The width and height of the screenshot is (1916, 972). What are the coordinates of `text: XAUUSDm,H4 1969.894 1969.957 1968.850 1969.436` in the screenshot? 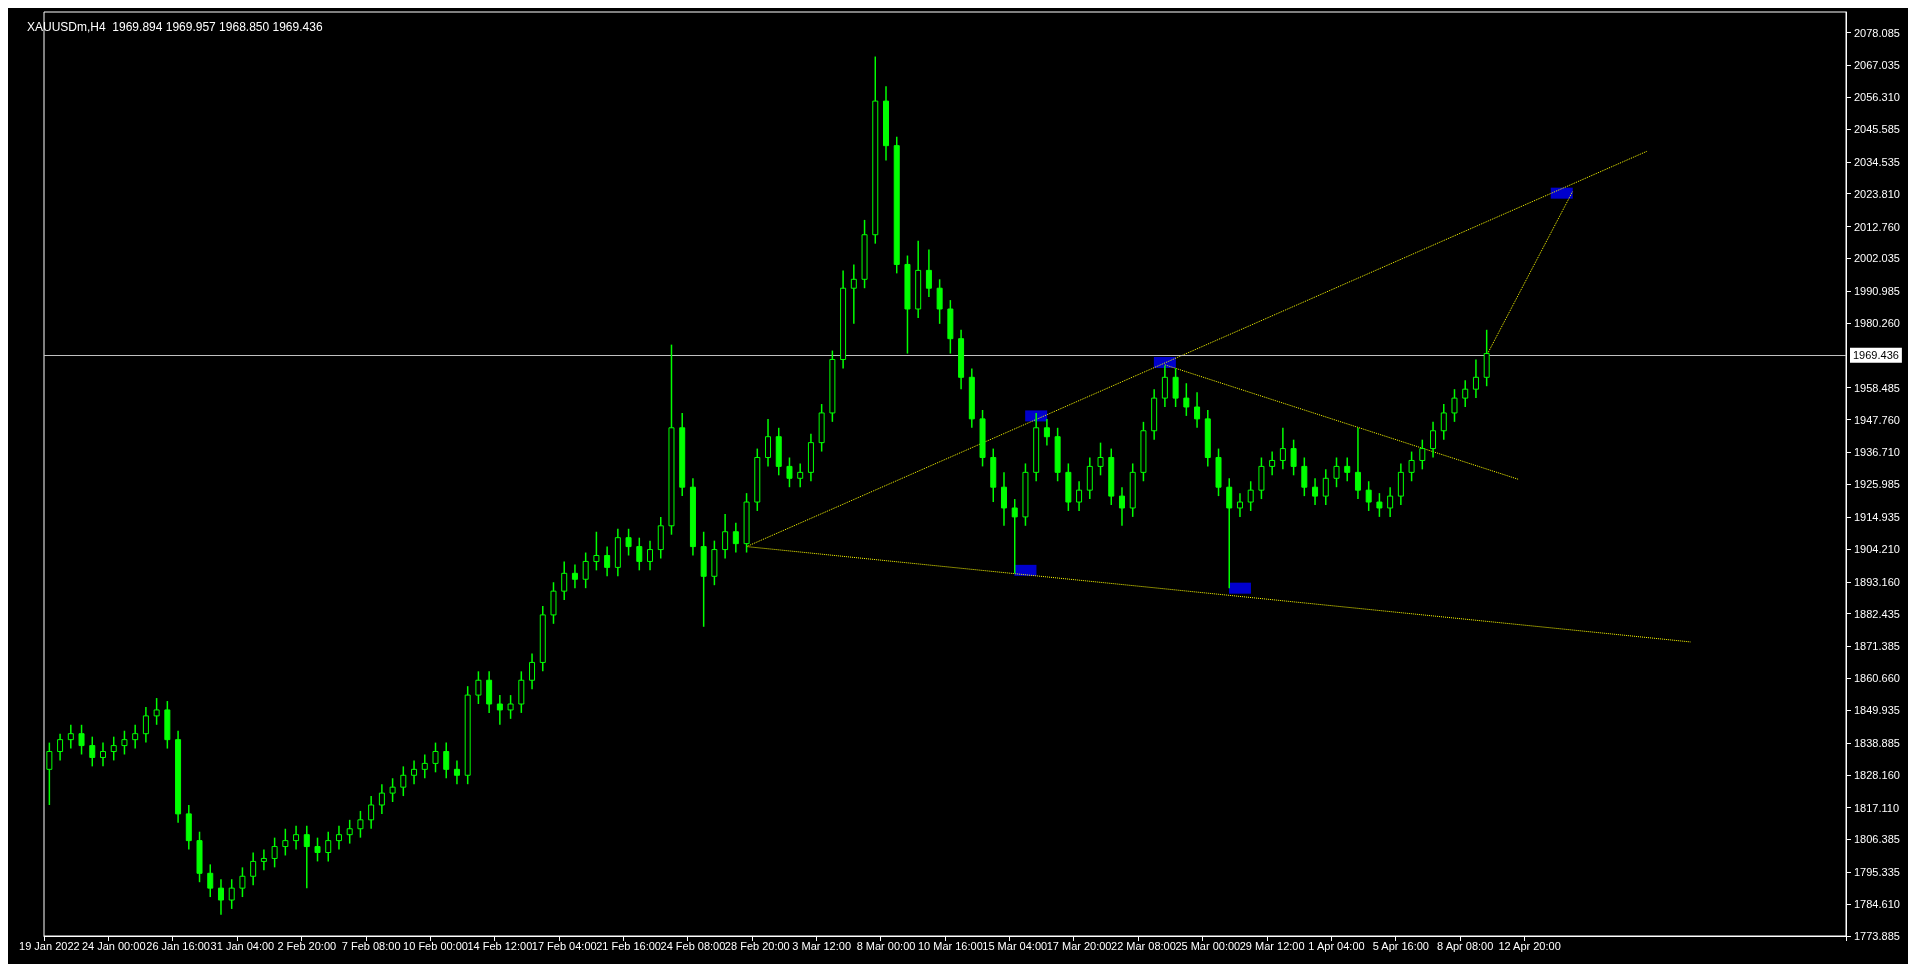 It's located at (175, 27).